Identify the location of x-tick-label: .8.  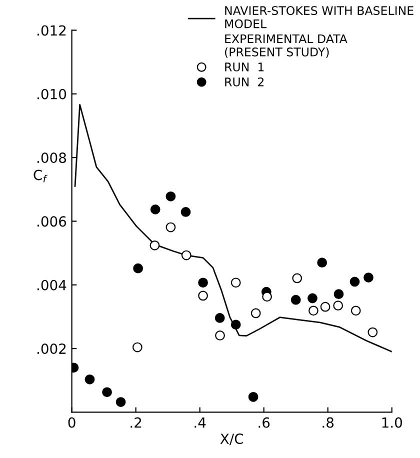
(328, 422).